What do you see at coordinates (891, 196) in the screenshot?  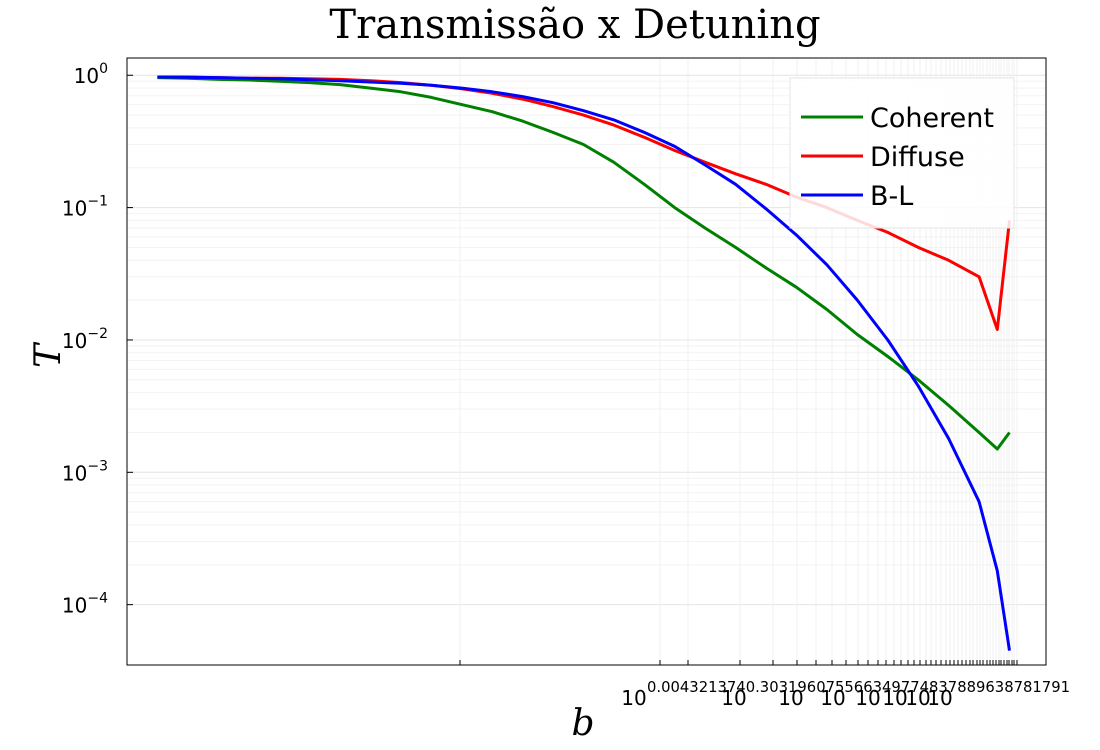 I see `legend-label: B-L` at bounding box center [891, 196].